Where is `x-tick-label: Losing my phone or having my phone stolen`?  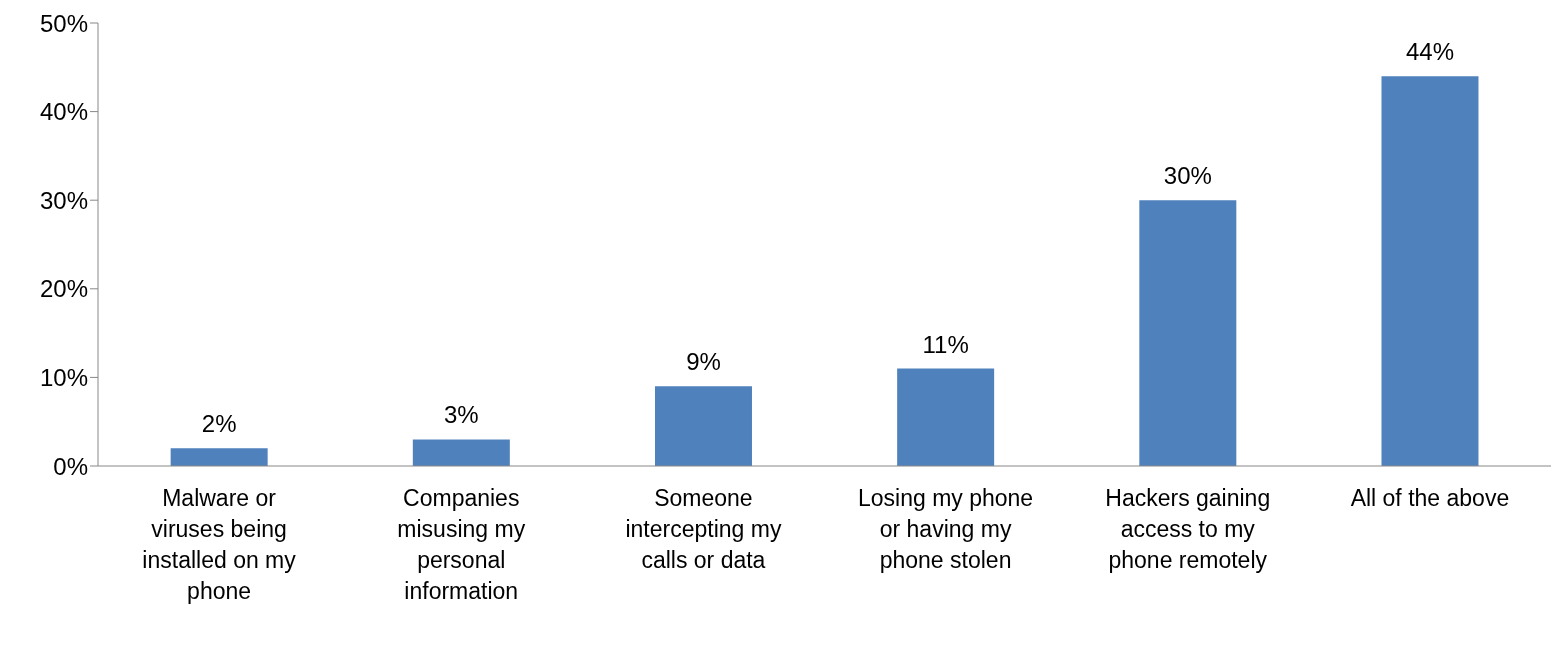 x-tick-label: Losing my phone or having my phone stolen is located at coordinates (945, 529).